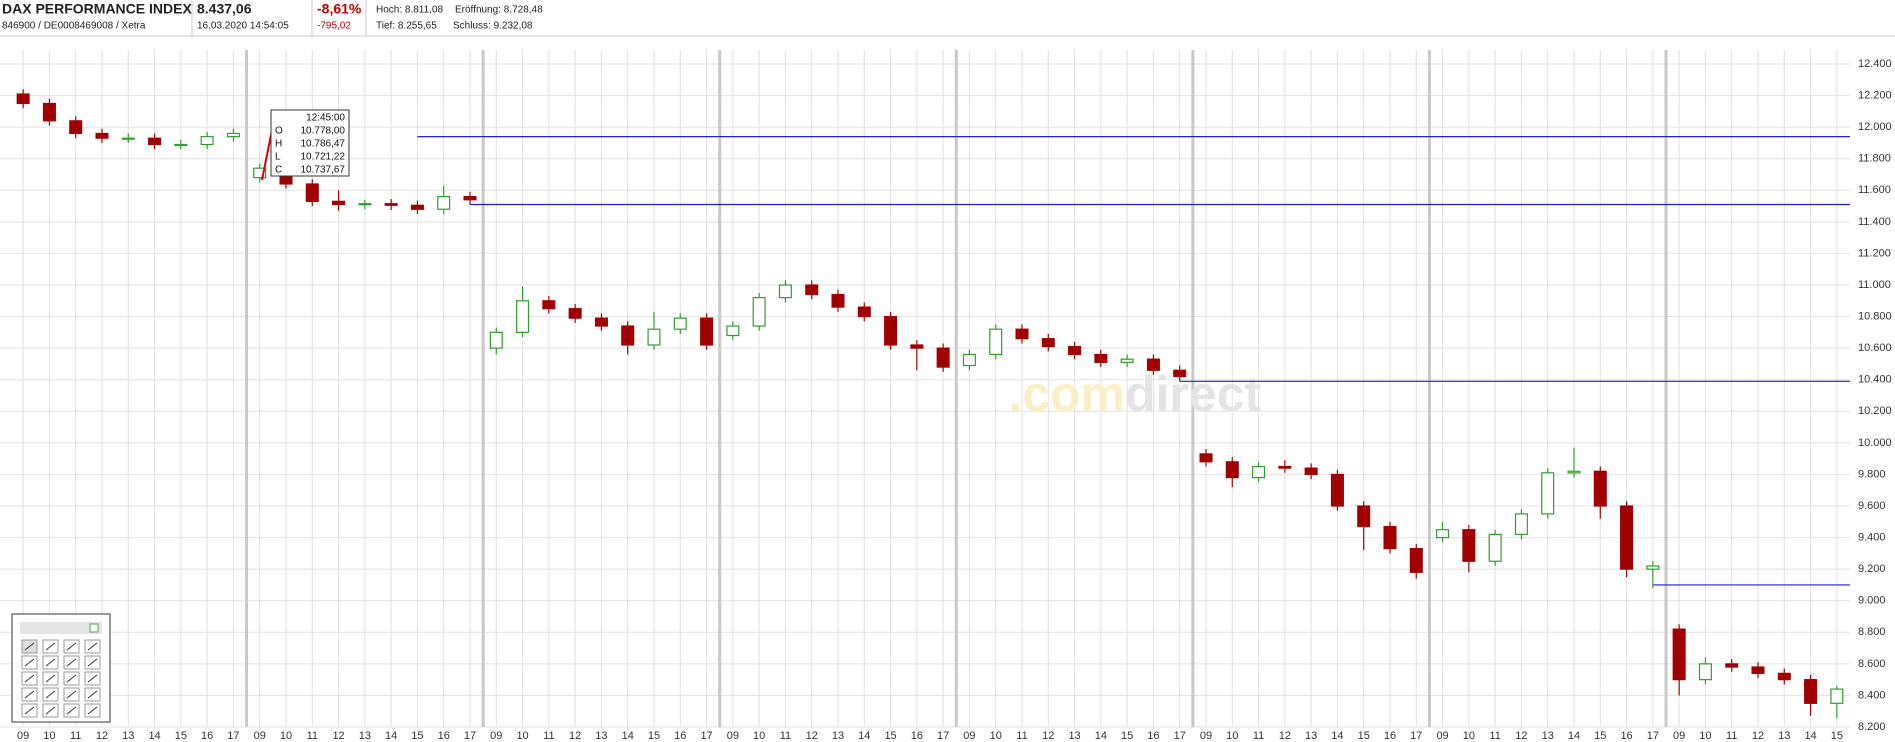  Describe the element at coordinates (1872, 474) in the screenshot. I see `y-tick-label: 9.800` at that location.